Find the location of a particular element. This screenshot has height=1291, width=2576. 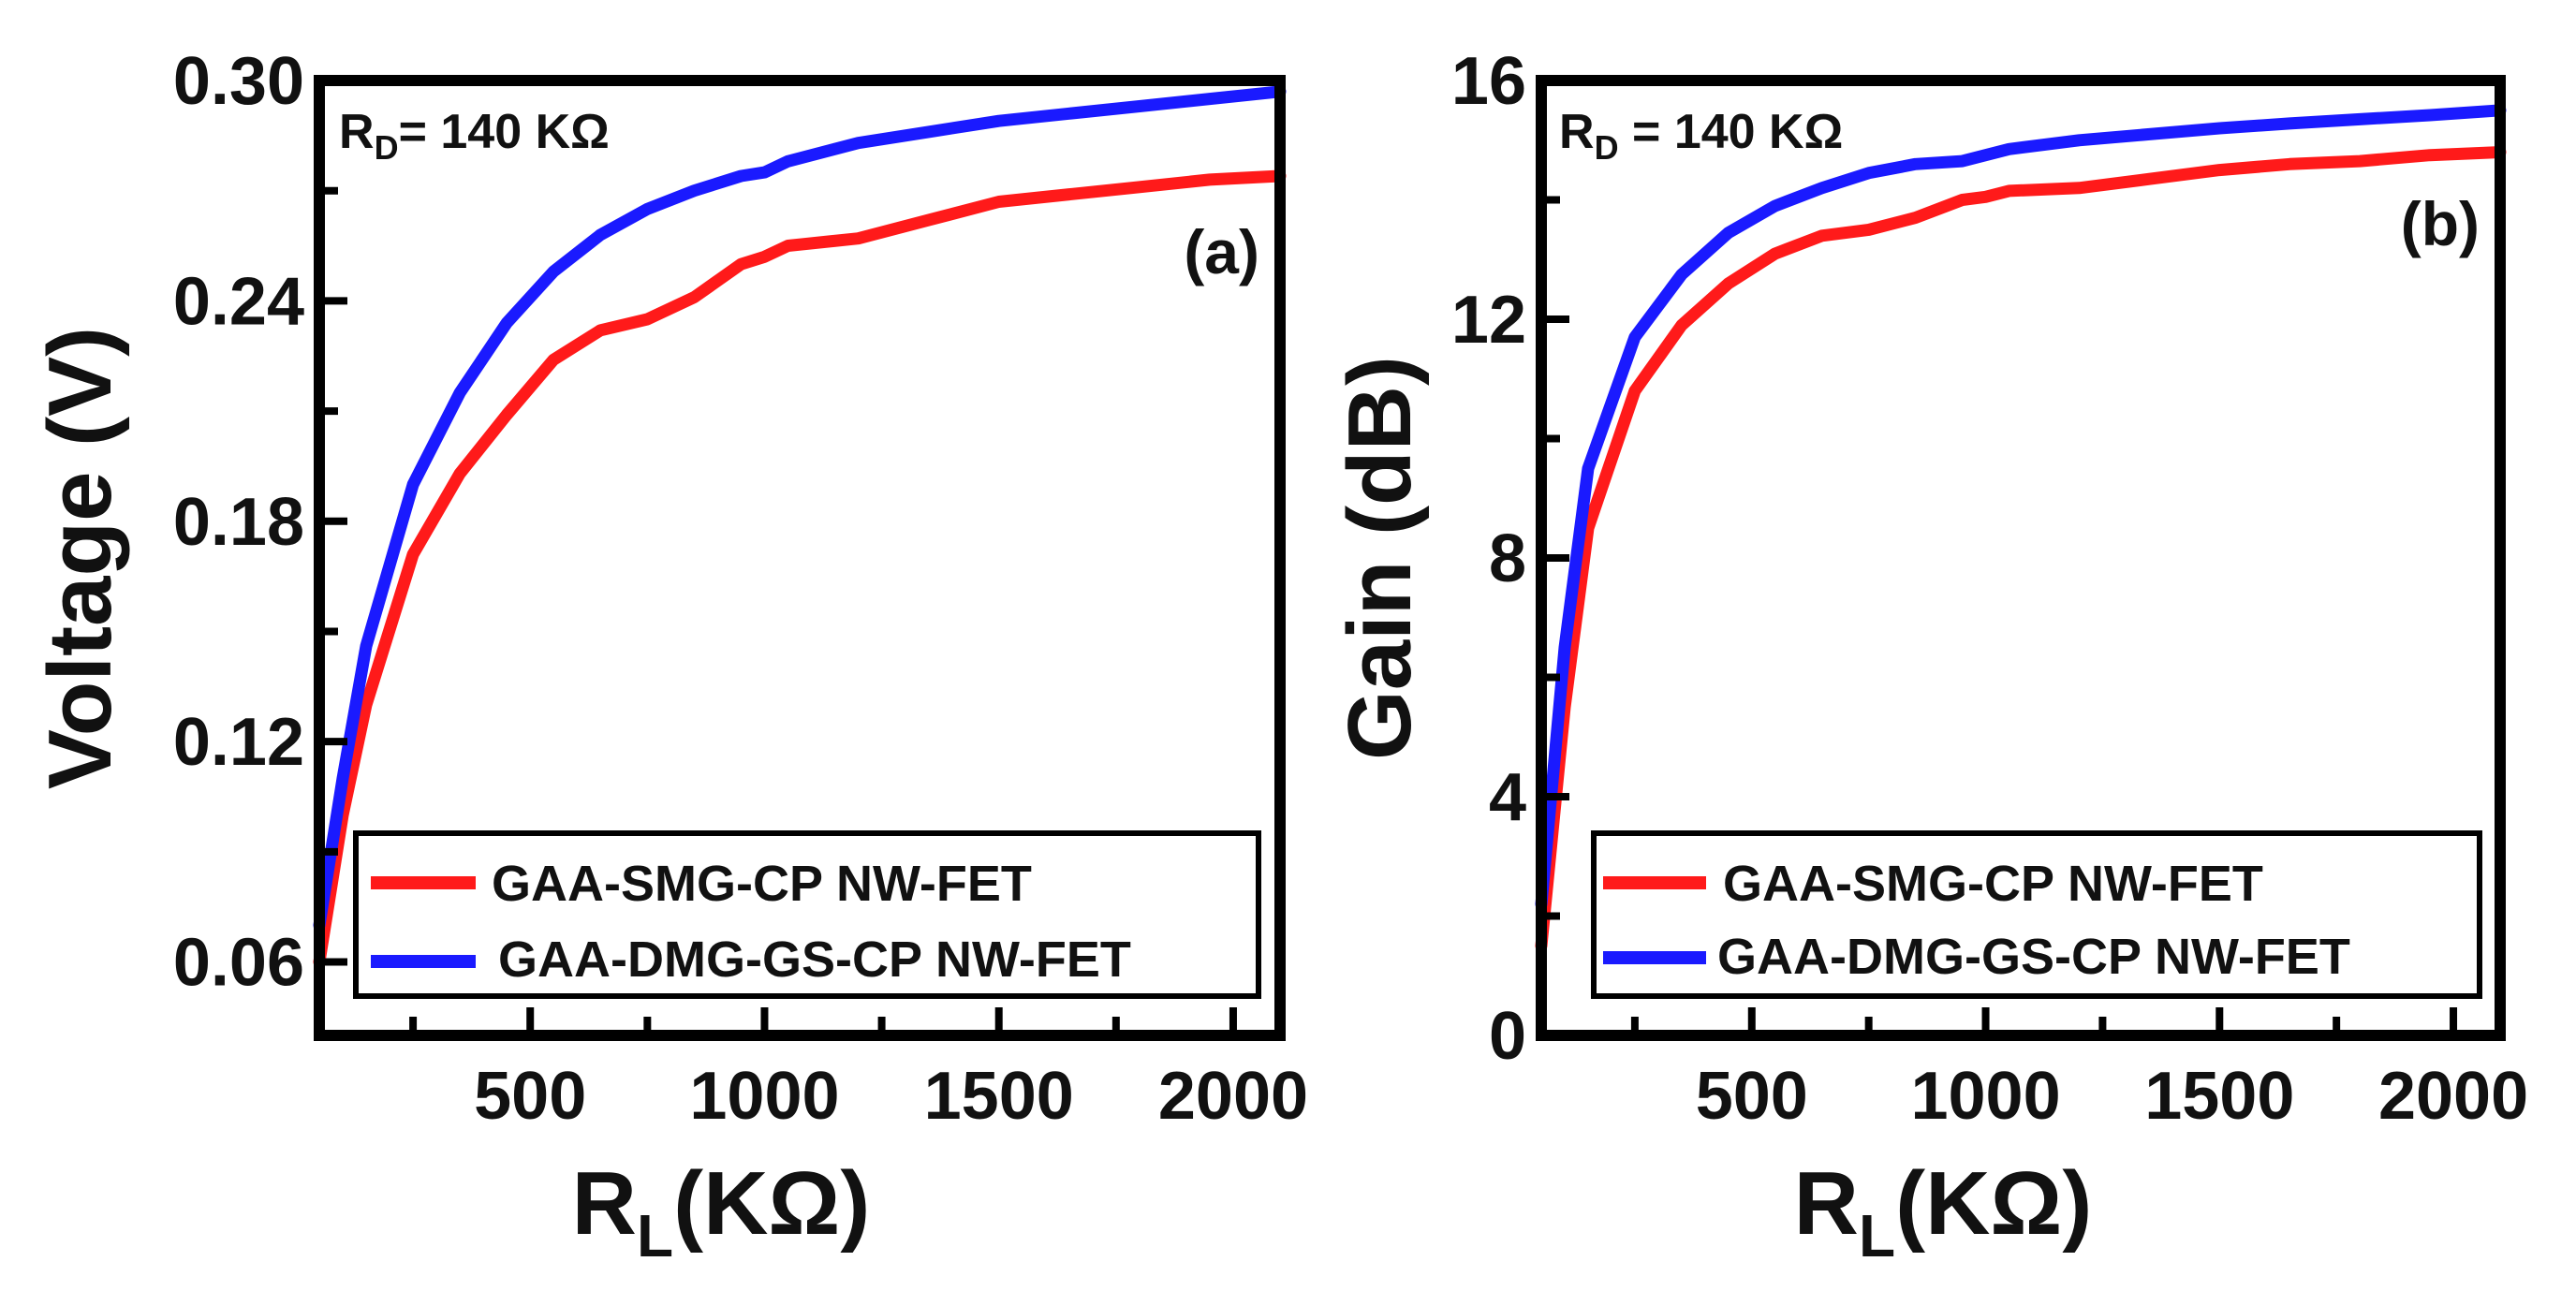

y-tick-label-b-0: 0 is located at coordinates (1507, 1036).